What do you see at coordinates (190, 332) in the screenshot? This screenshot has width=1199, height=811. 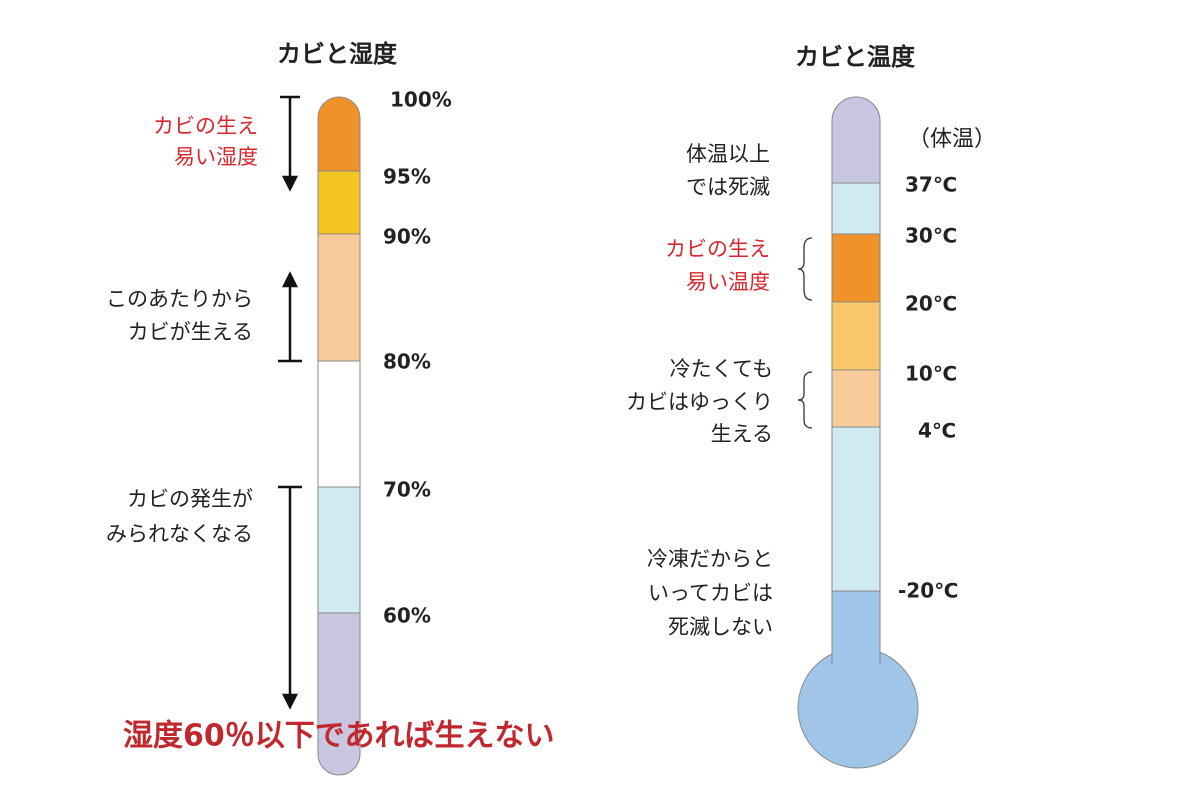 I see `note: カビが生える` at bounding box center [190, 332].